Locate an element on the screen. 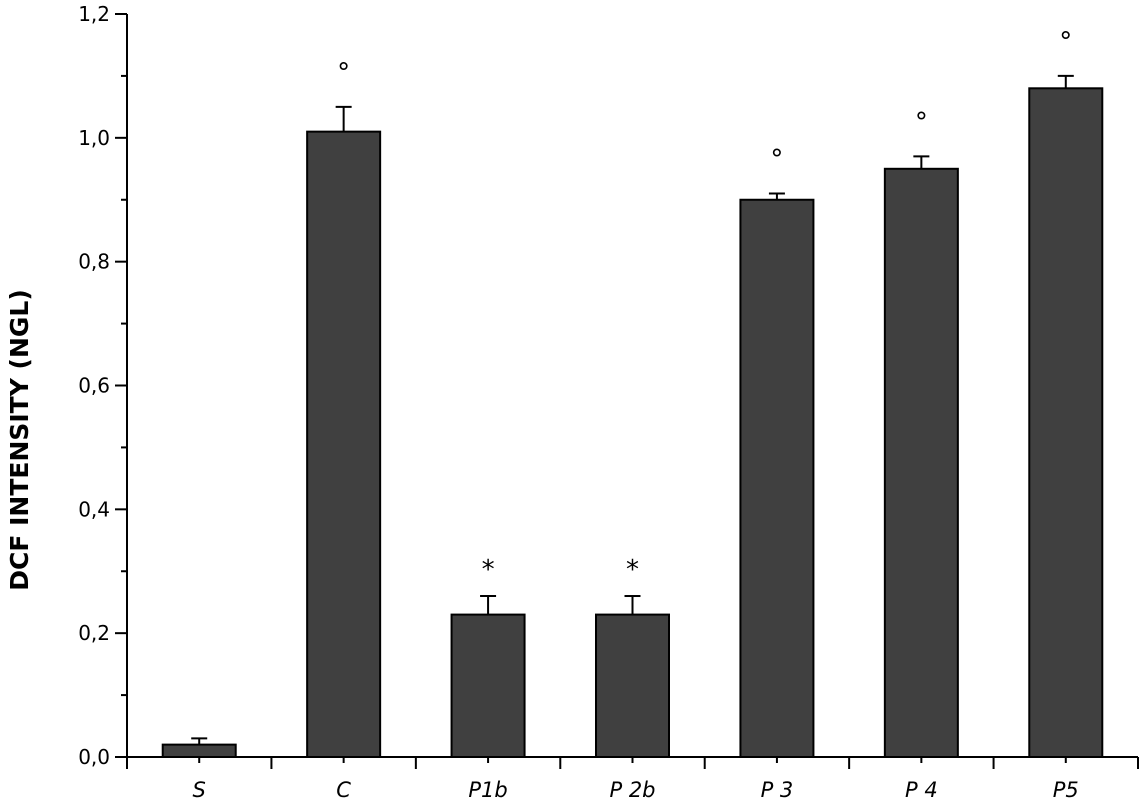  y-tick-label: 0,2 is located at coordinates (94, 633).